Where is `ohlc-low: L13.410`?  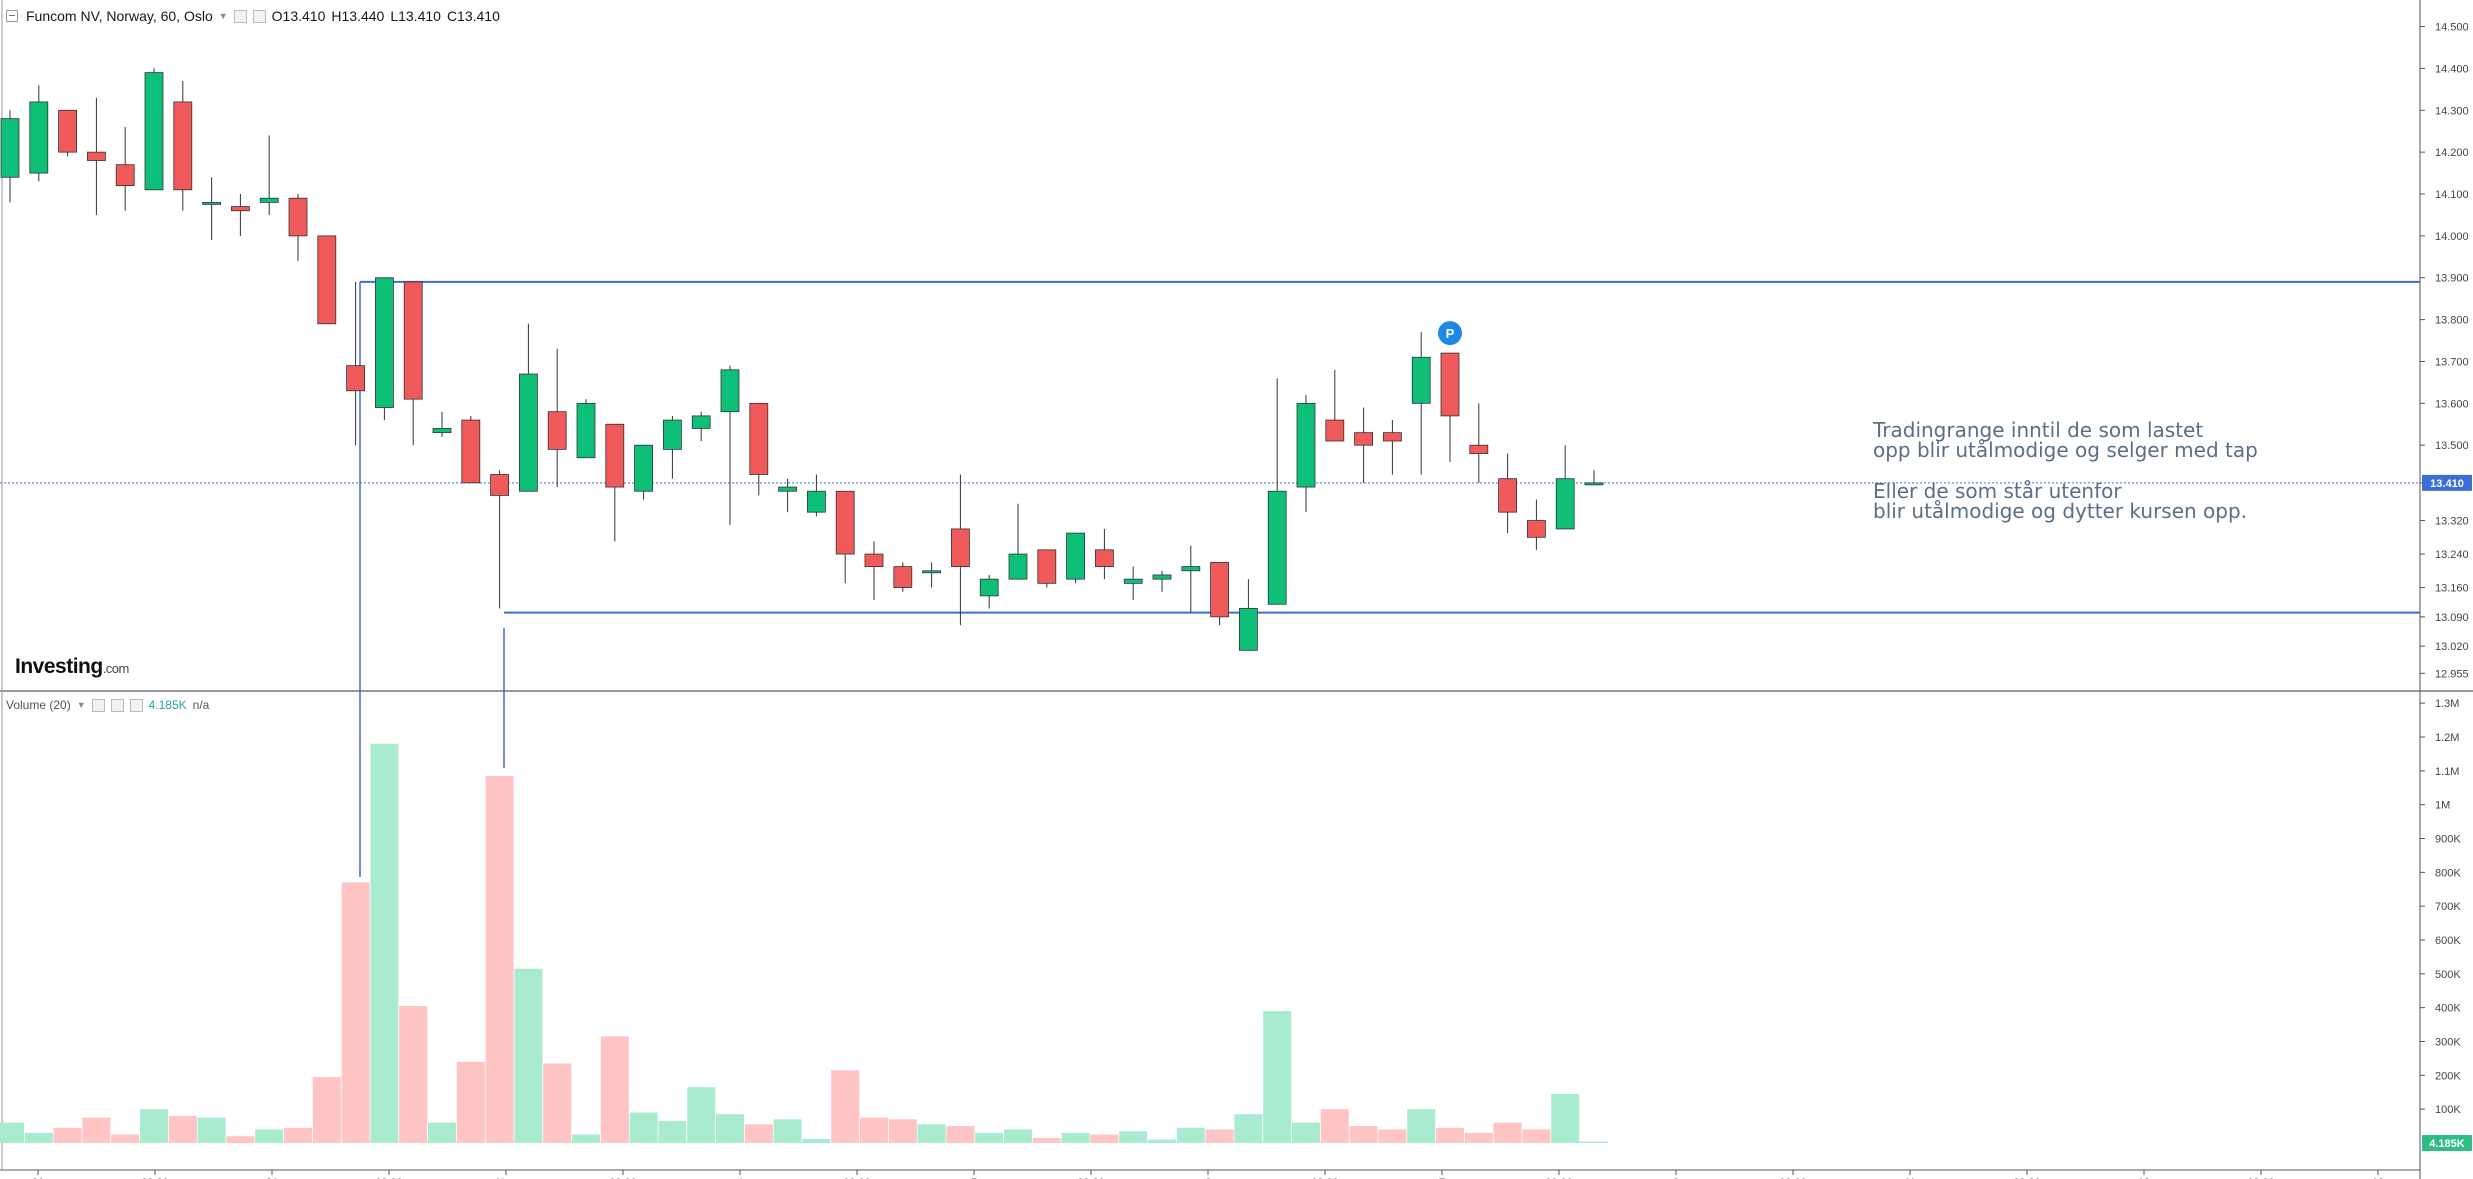
ohlc-low: L13.410 is located at coordinates (415, 16).